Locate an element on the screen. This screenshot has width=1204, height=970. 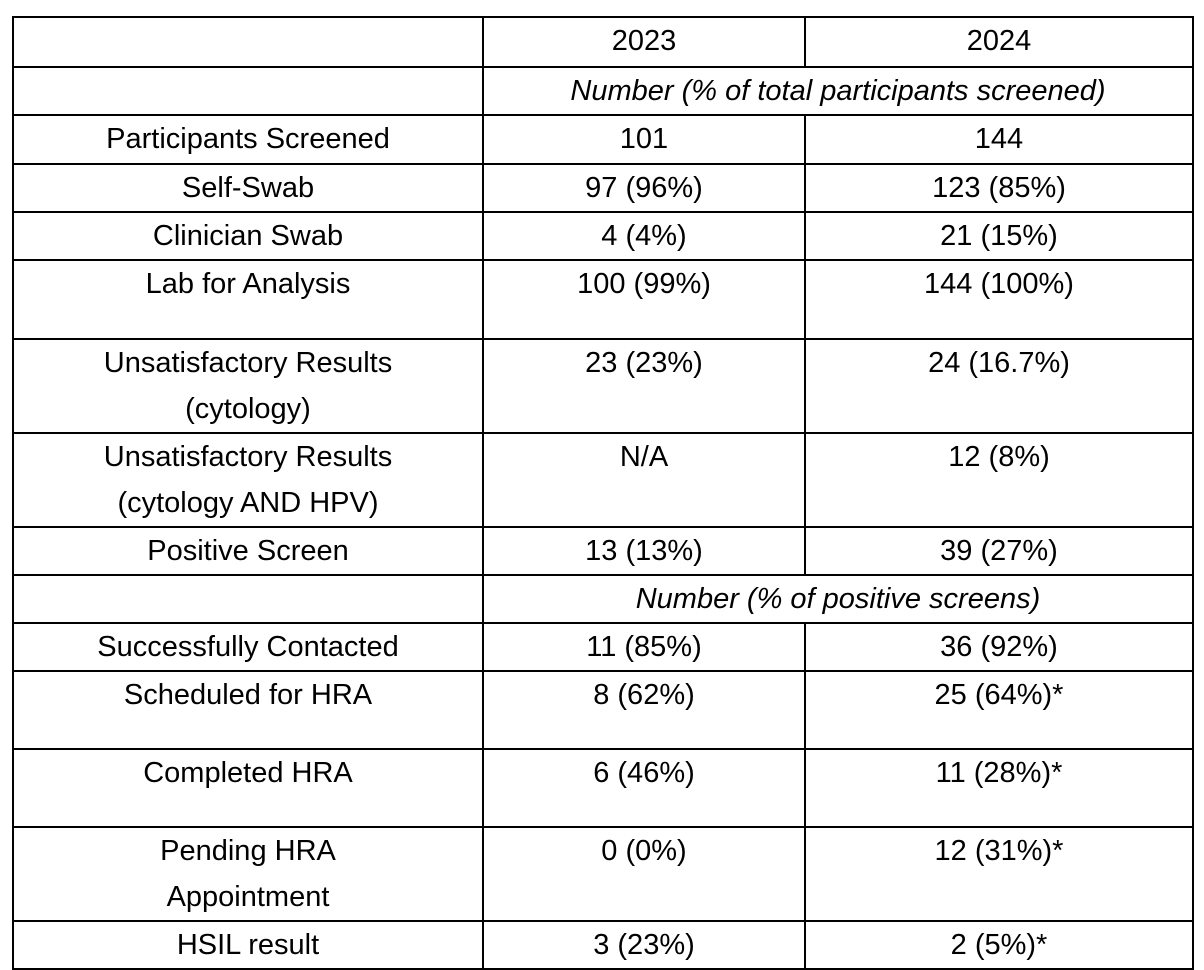
value-2024: 2 (5%)* is located at coordinates (999, 945).